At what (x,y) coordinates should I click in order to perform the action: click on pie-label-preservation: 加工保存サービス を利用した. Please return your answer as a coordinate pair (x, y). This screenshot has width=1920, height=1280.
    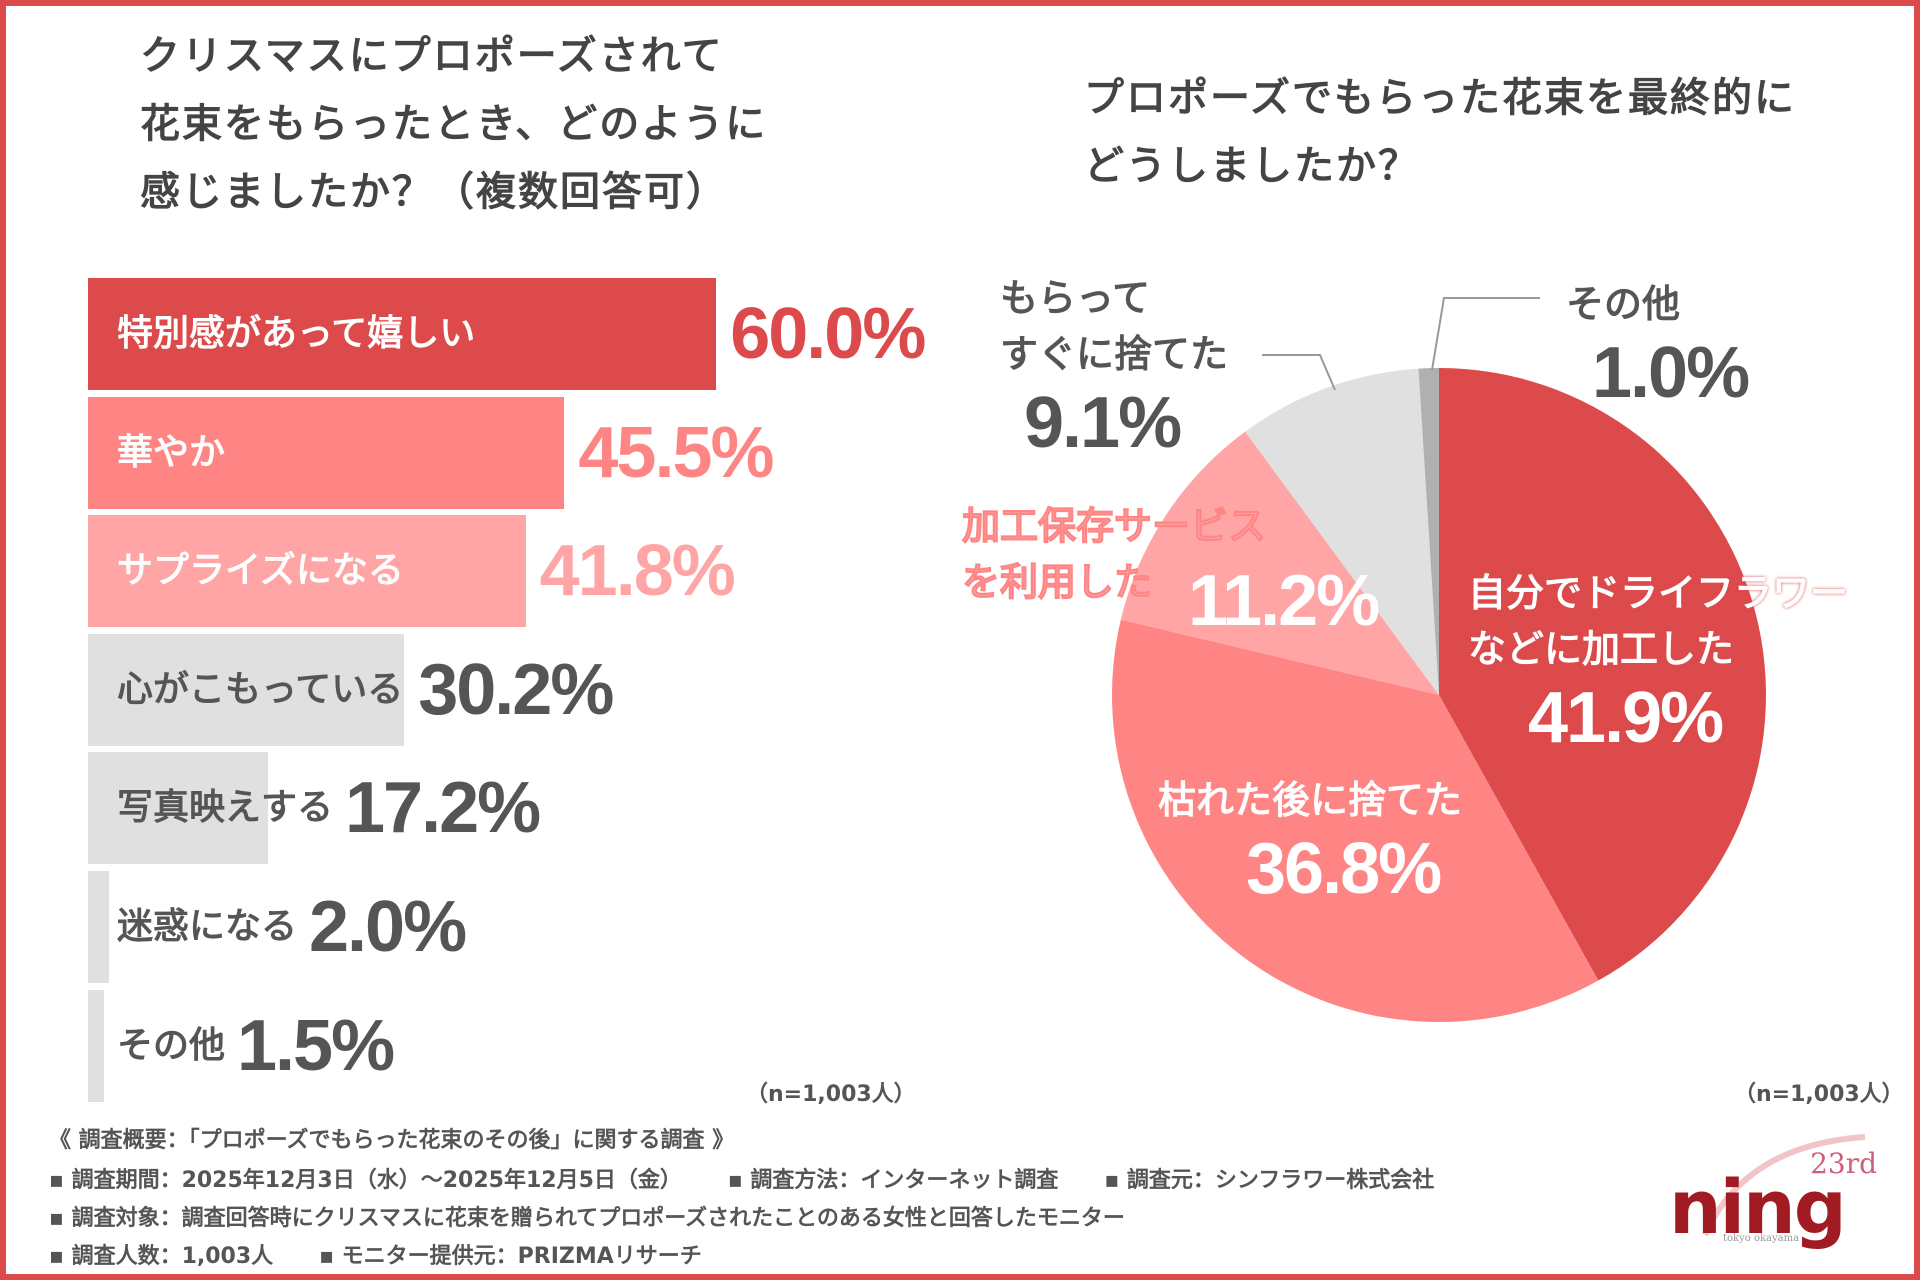
    Looking at the image, I should click on (1114, 554).